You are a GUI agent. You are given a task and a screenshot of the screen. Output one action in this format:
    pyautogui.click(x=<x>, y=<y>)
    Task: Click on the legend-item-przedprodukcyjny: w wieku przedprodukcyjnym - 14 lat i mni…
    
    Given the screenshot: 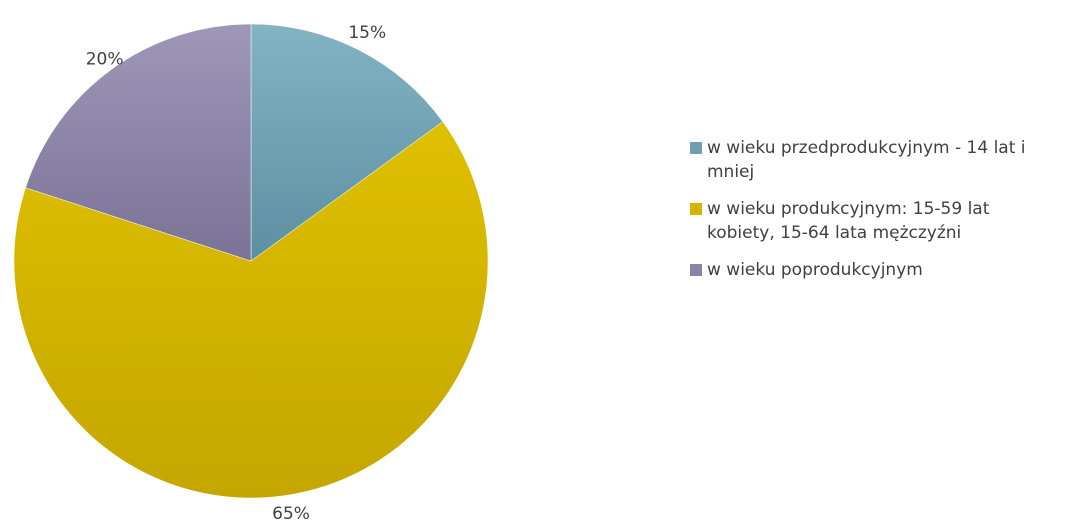 What is the action you would take?
    pyautogui.click(x=880, y=160)
    